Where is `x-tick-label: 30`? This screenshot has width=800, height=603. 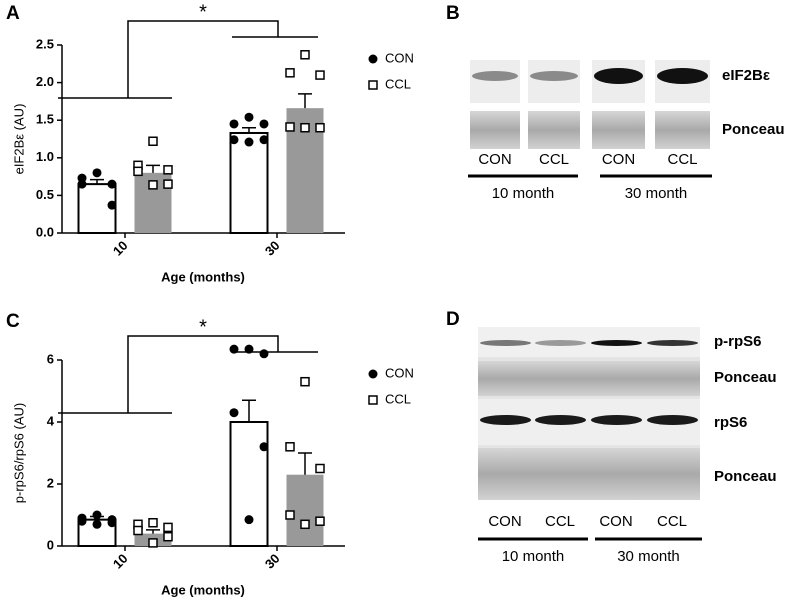
x-tick-label: 30 is located at coordinates (272, 248).